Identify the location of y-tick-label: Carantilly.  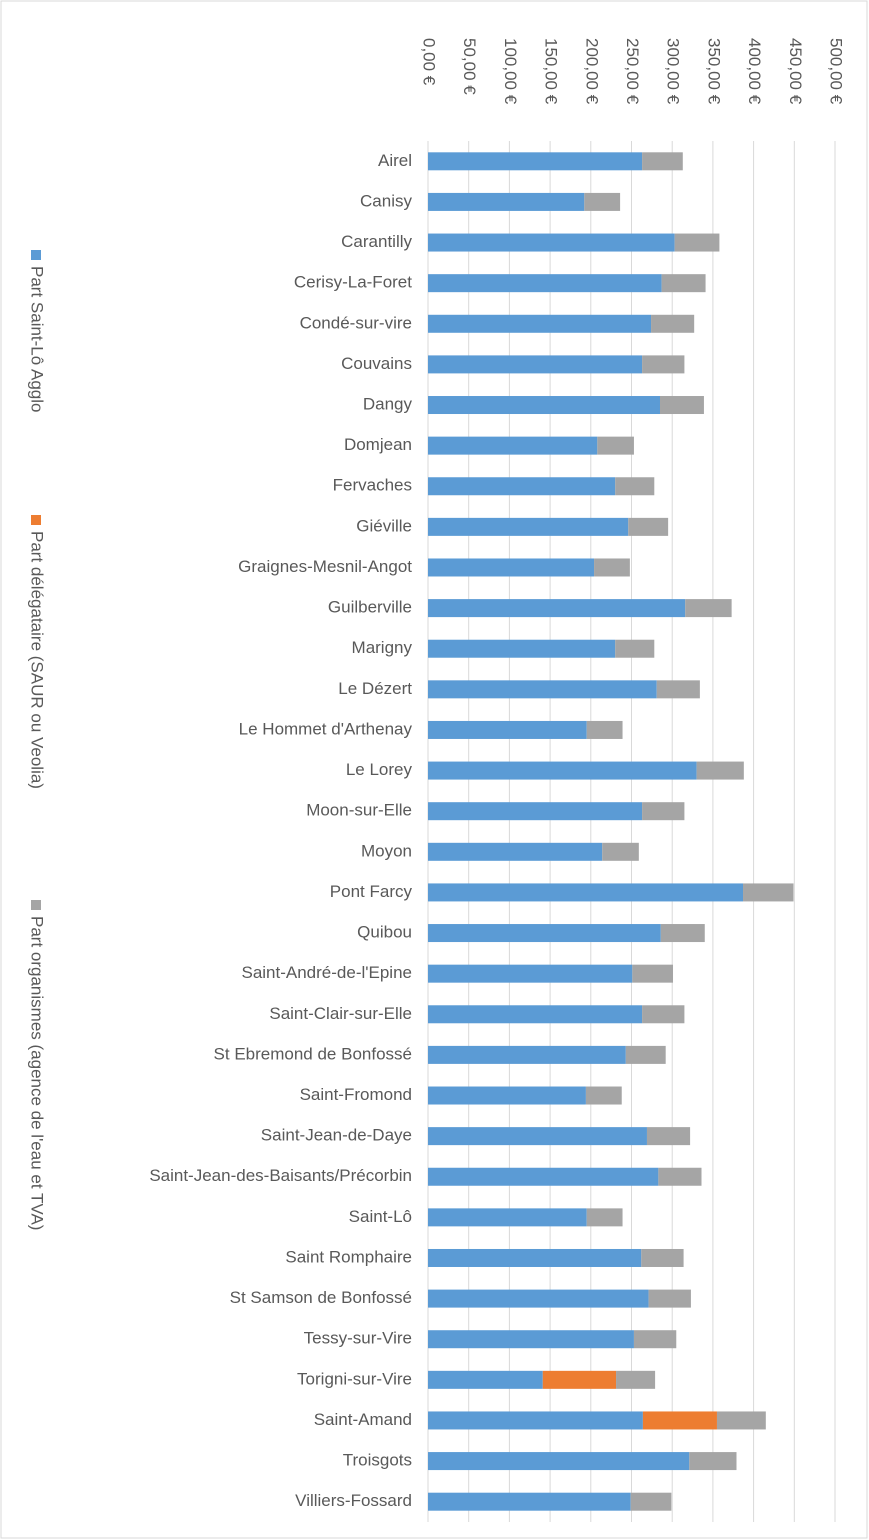
(376, 241).